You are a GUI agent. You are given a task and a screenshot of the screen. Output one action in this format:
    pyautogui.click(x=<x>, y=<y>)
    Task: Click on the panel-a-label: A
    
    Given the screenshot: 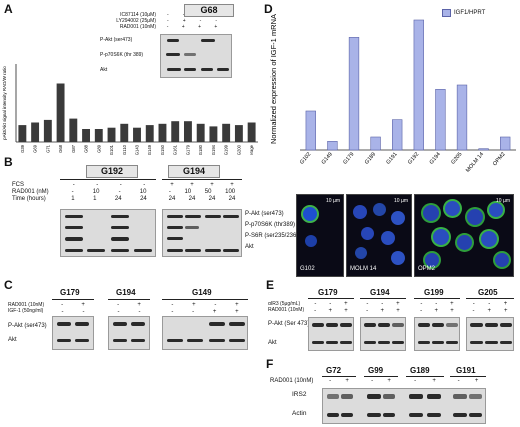 What is the action you would take?
    pyautogui.click(x=8, y=9)
    